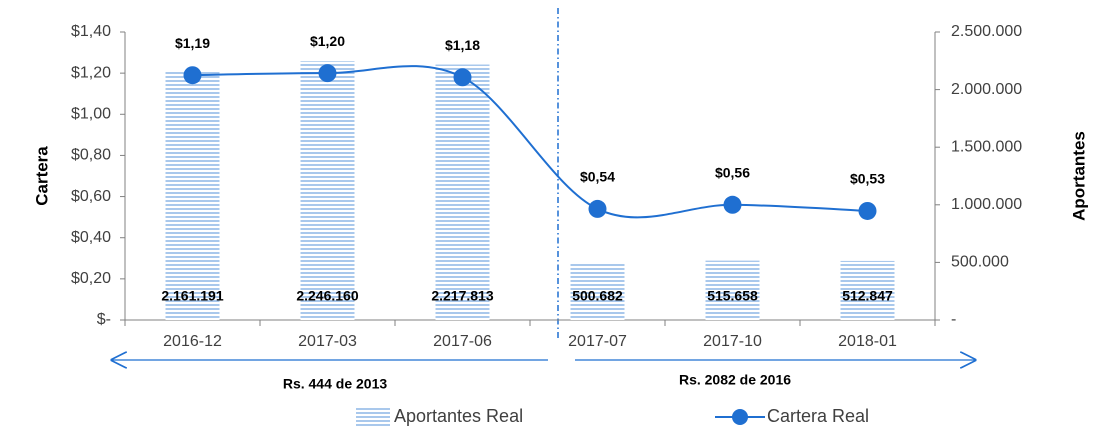 This screenshot has height=435, width=1099. I want to click on legend-label: Aportantes Real, so click(458, 416).